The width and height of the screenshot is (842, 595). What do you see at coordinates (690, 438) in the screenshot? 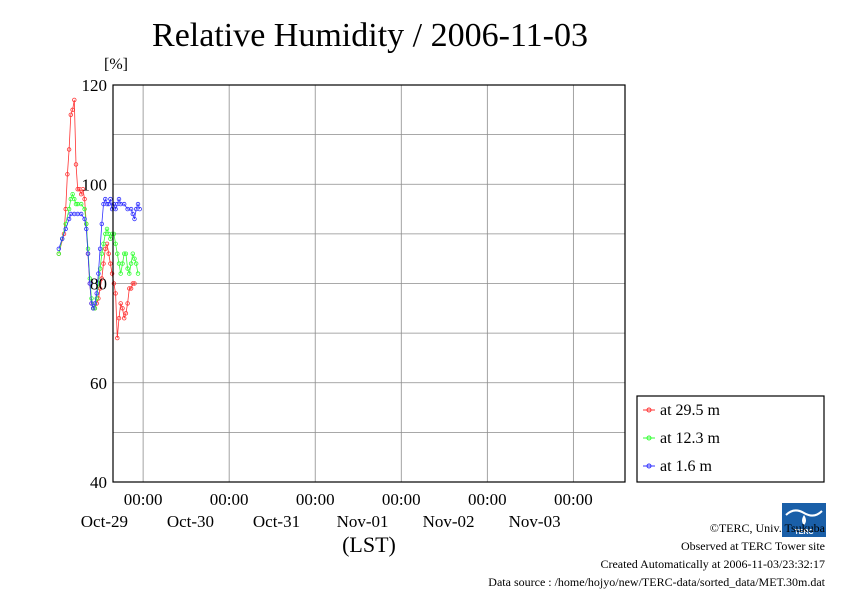
I see `legend-label: at 12.3 m` at bounding box center [690, 438].